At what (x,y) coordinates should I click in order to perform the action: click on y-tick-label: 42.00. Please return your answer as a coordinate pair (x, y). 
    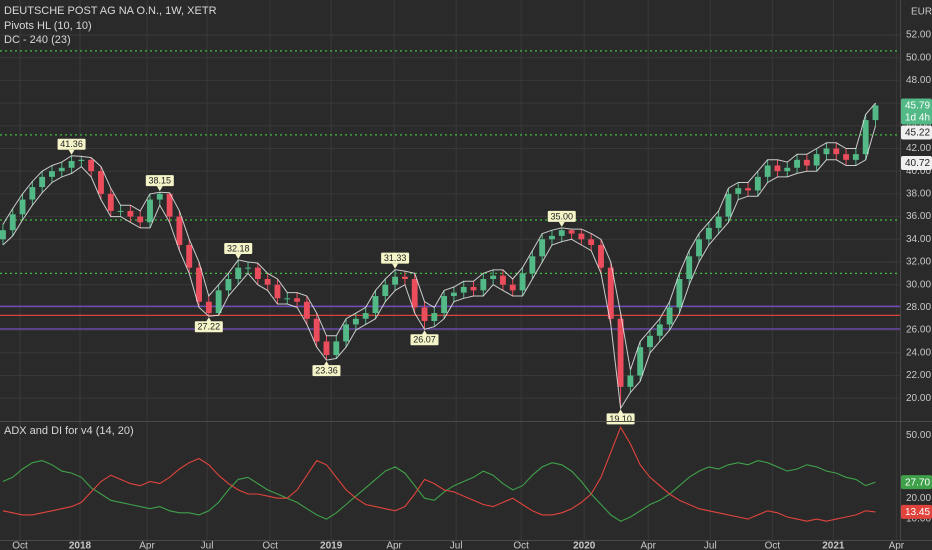
    Looking at the image, I should click on (918, 148).